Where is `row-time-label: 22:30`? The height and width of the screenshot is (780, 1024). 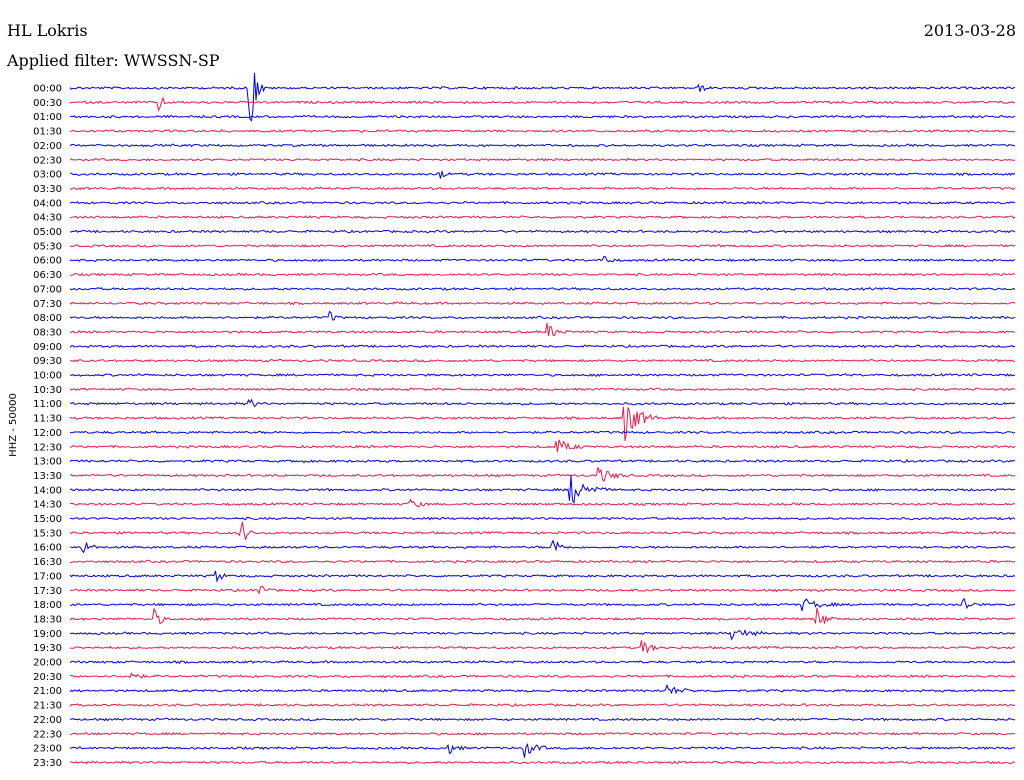
row-time-label: 22:30 is located at coordinates (47, 734).